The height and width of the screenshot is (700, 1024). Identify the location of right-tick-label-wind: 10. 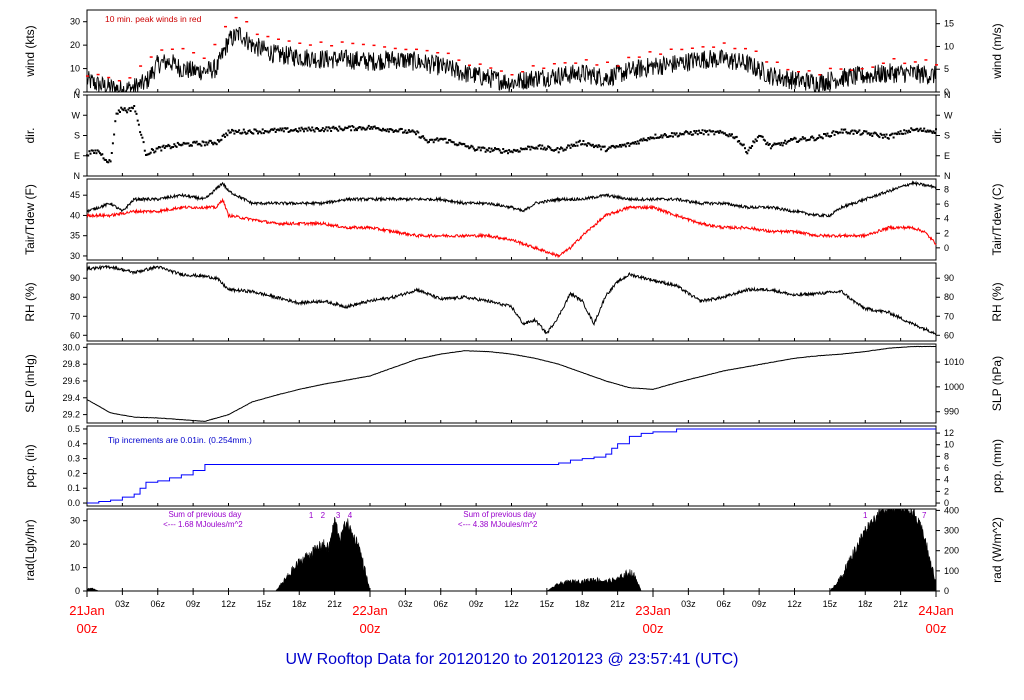
(949, 46).